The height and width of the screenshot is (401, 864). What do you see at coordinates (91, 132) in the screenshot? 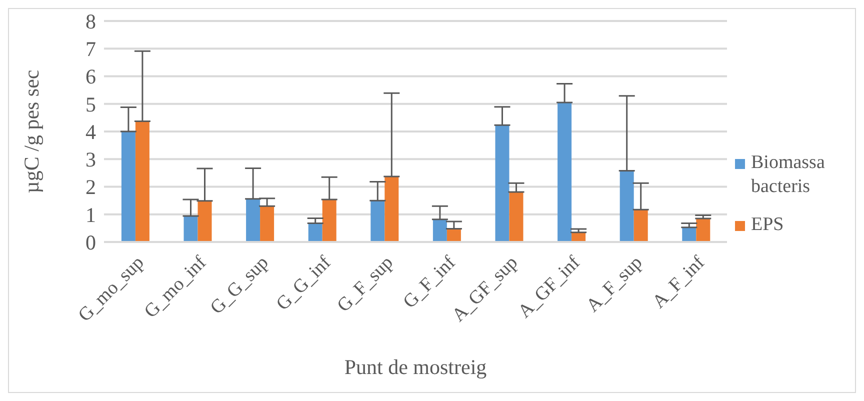
I see `y-tick-label: 4` at bounding box center [91, 132].